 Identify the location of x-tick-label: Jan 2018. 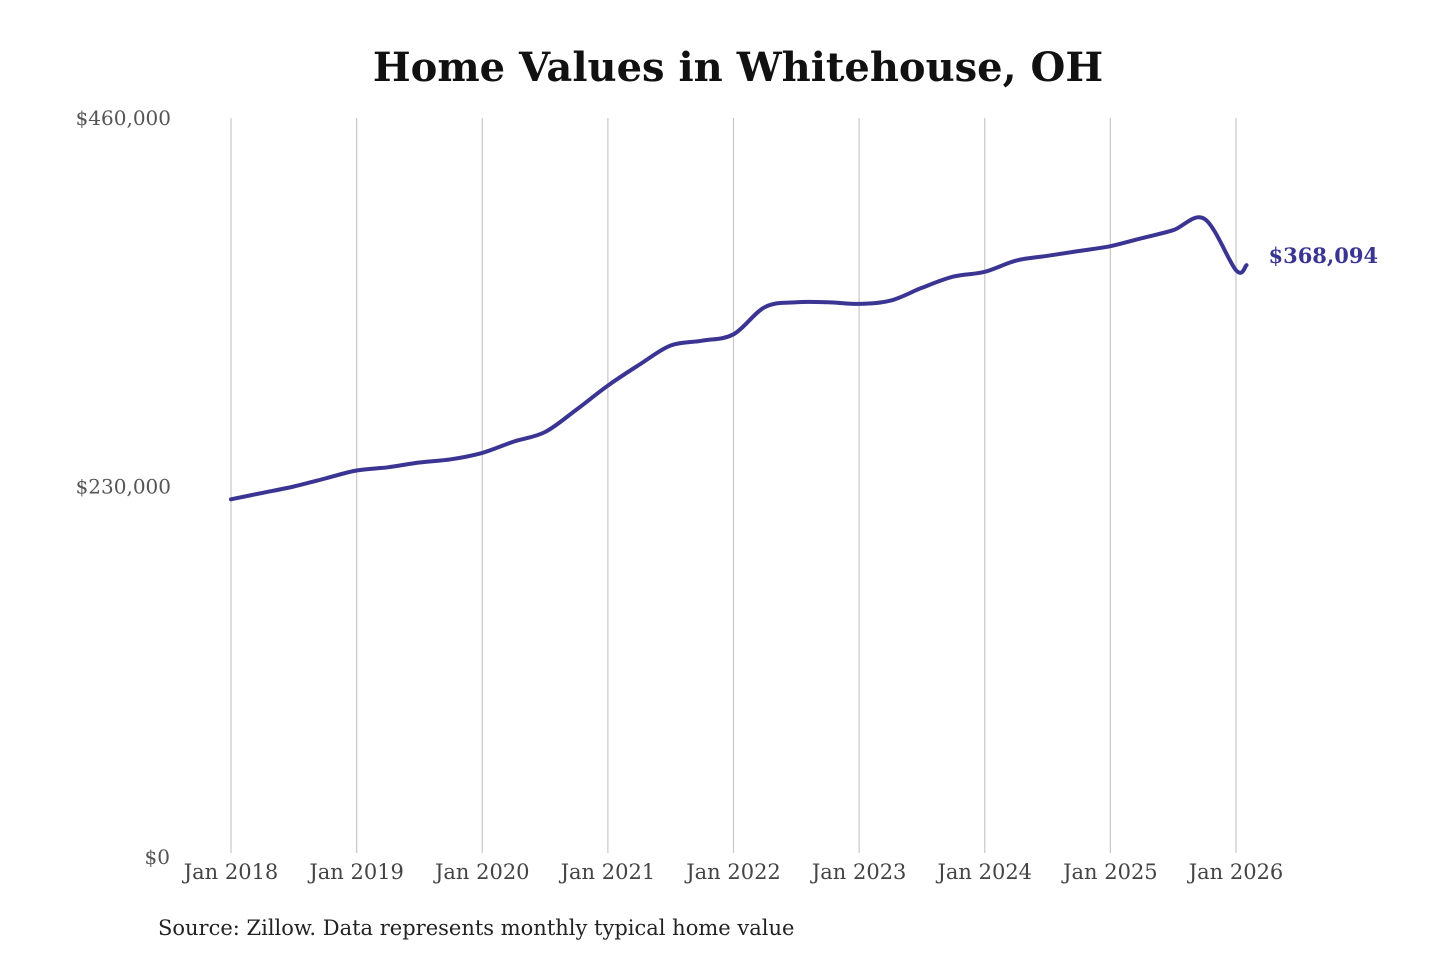
(230, 872).